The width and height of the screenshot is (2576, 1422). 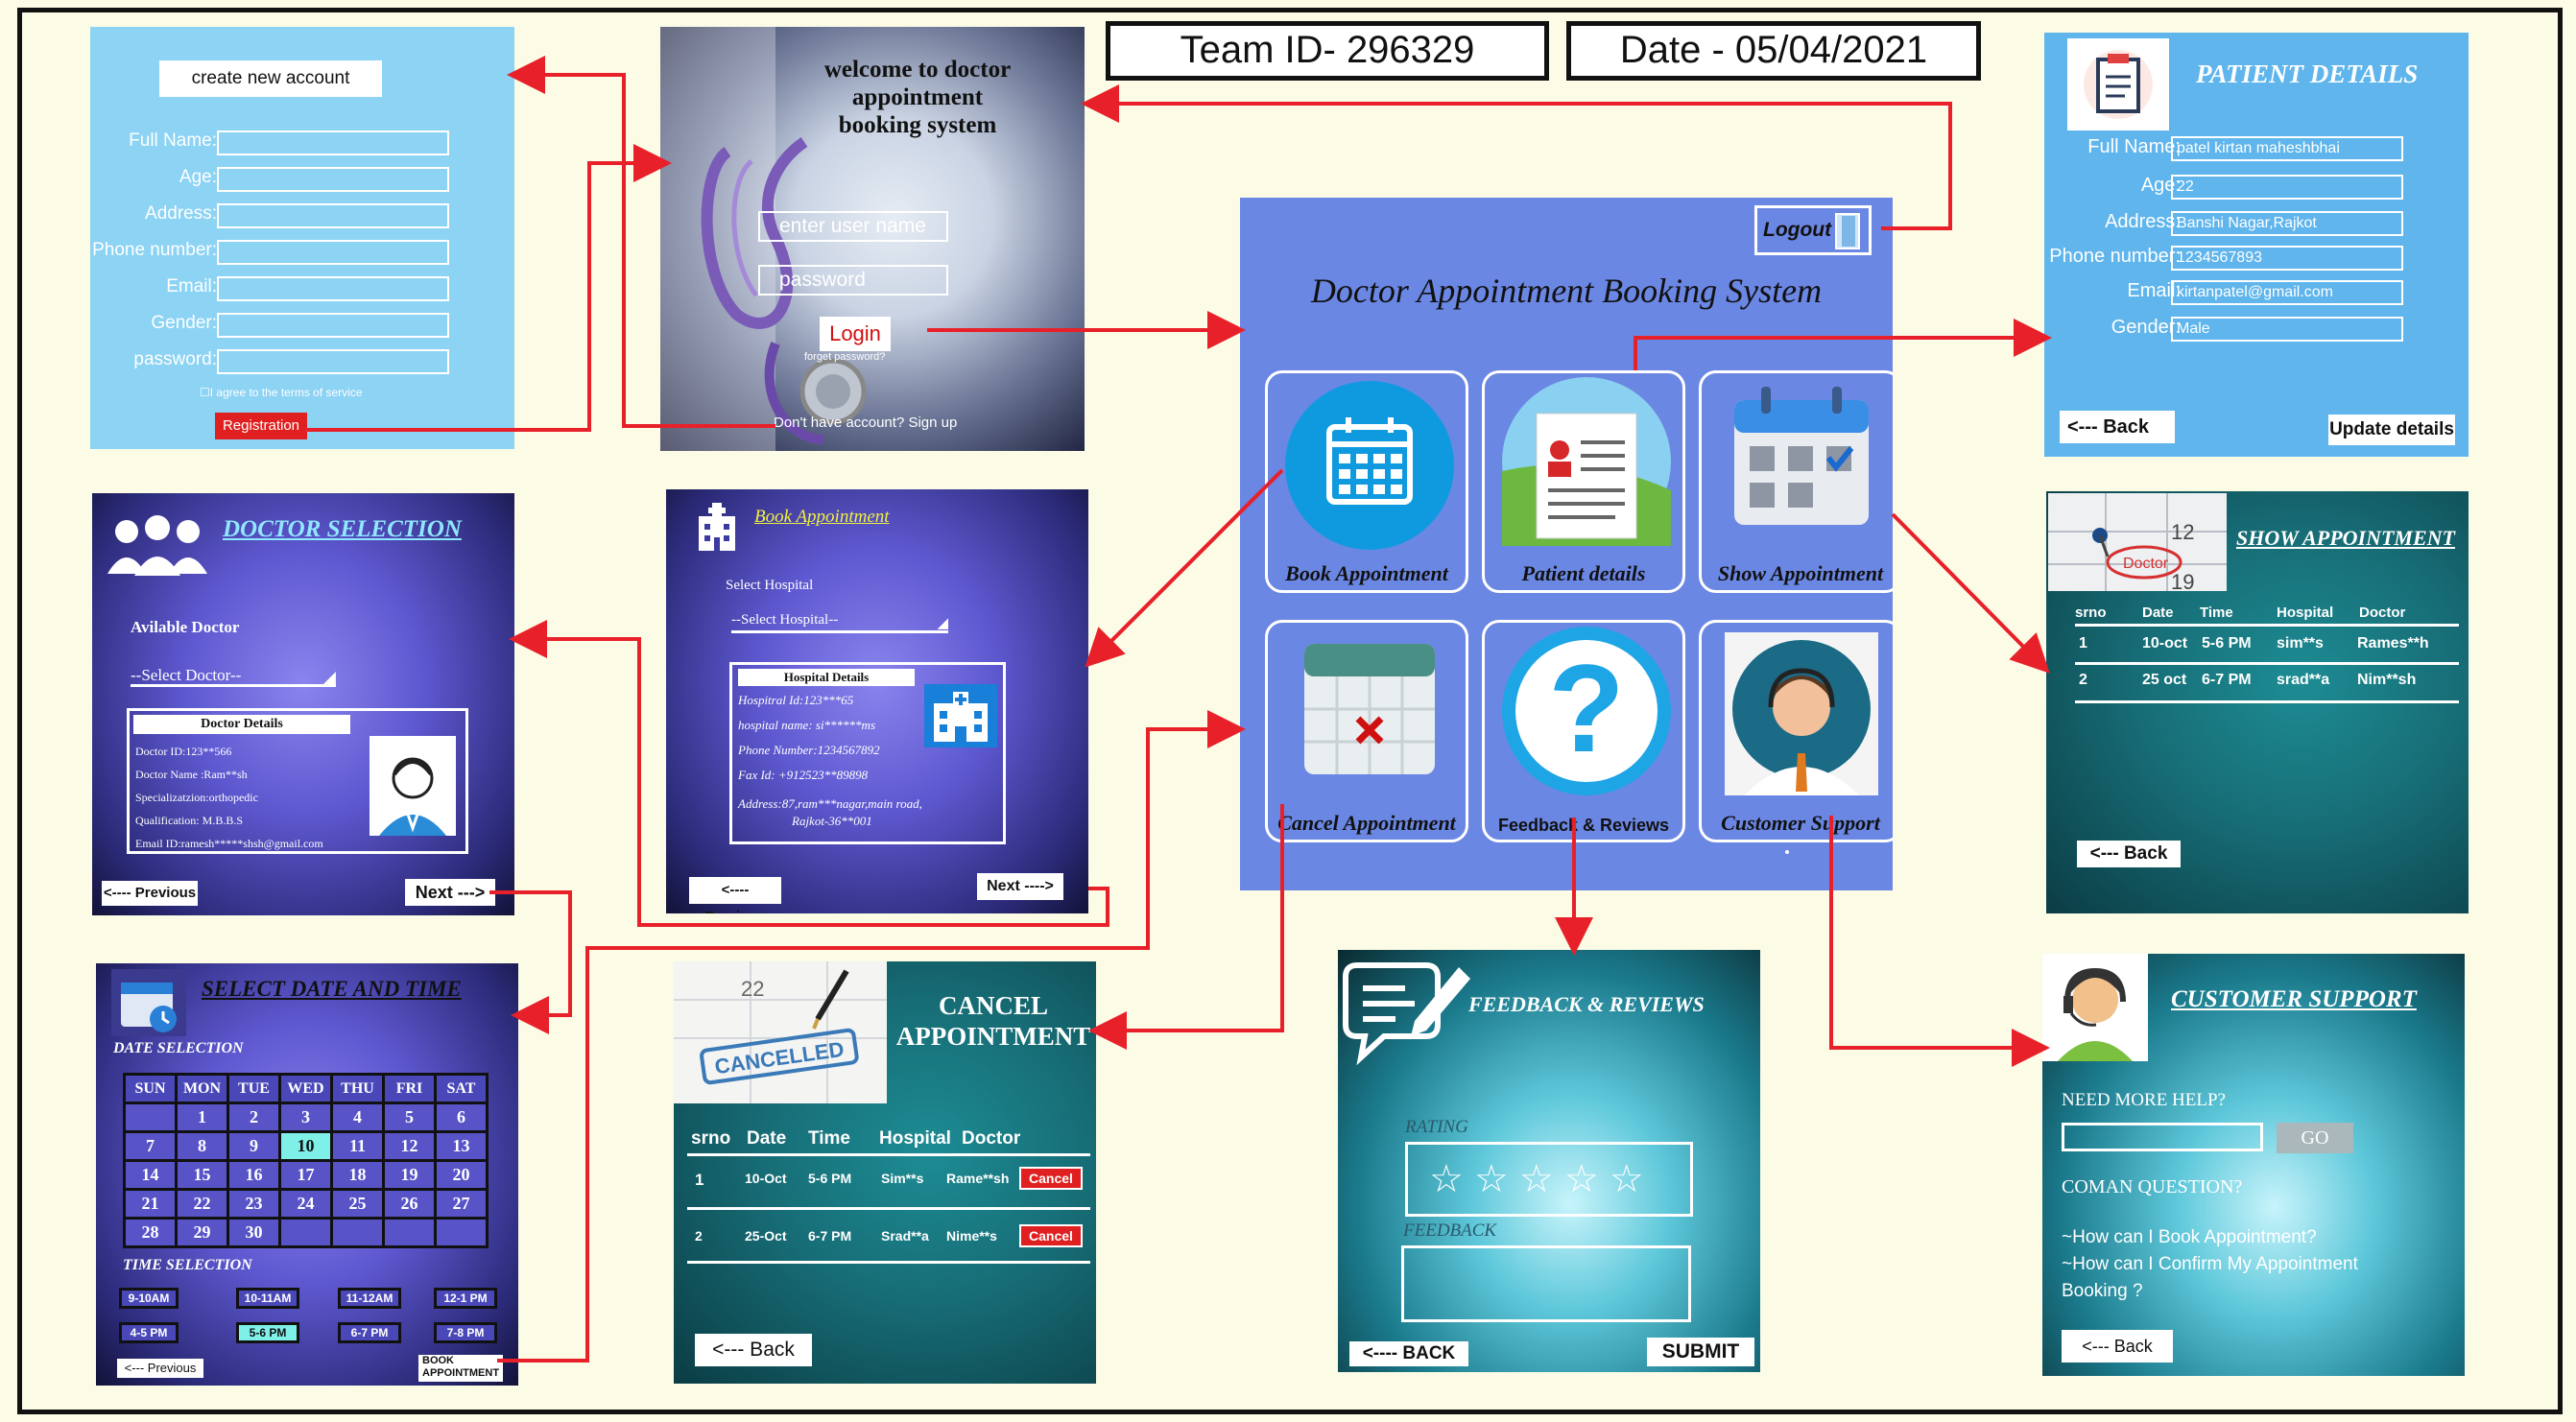 What do you see at coordinates (2391, 430) in the screenshot?
I see `update-details-button: Update details` at bounding box center [2391, 430].